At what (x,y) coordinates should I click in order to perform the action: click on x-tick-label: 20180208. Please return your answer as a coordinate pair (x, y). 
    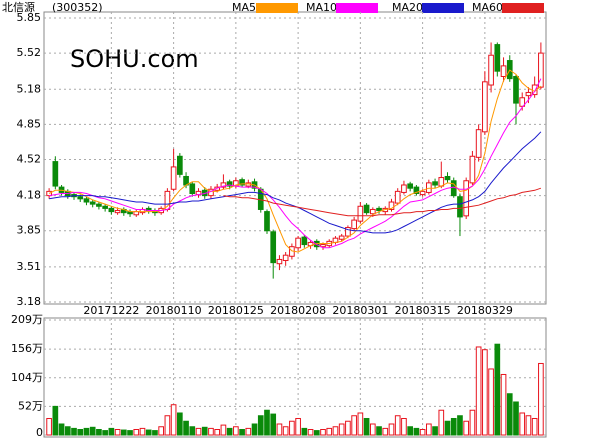
    Looking at the image, I should click on (298, 310).